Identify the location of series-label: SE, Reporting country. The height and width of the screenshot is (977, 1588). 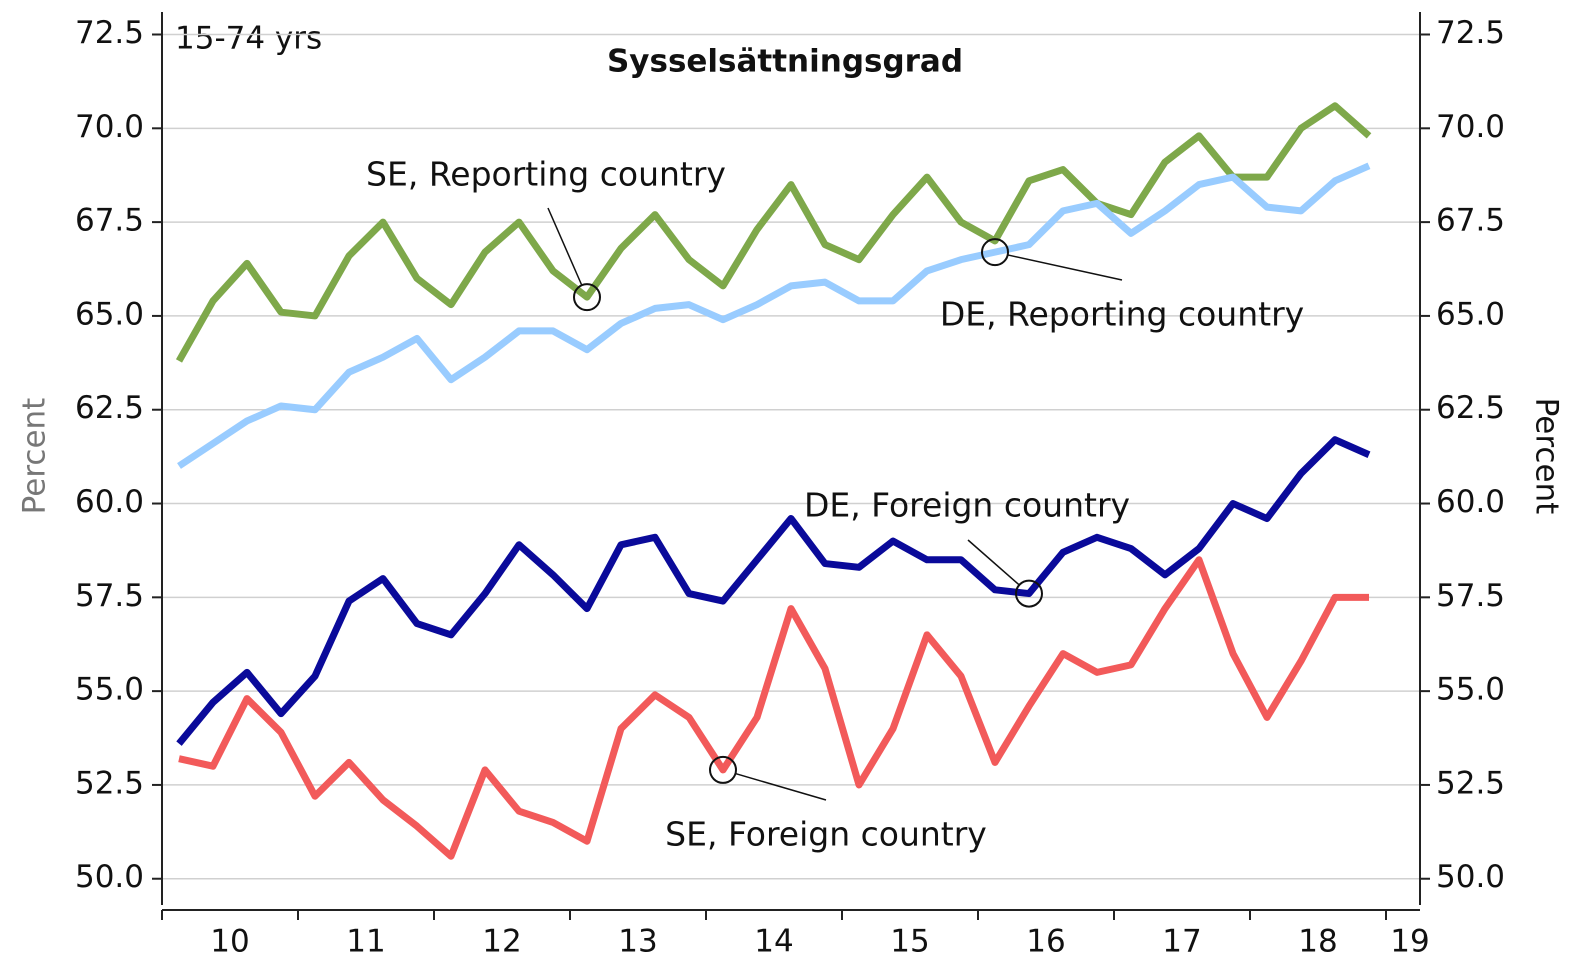
(546, 174).